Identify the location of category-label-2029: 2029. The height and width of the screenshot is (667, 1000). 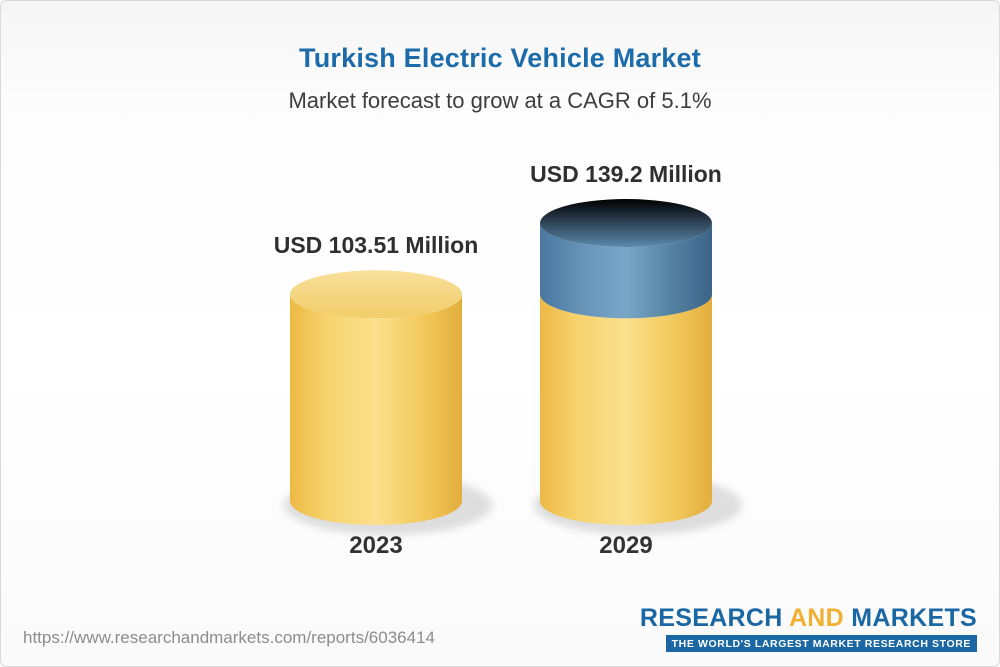
(626, 545).